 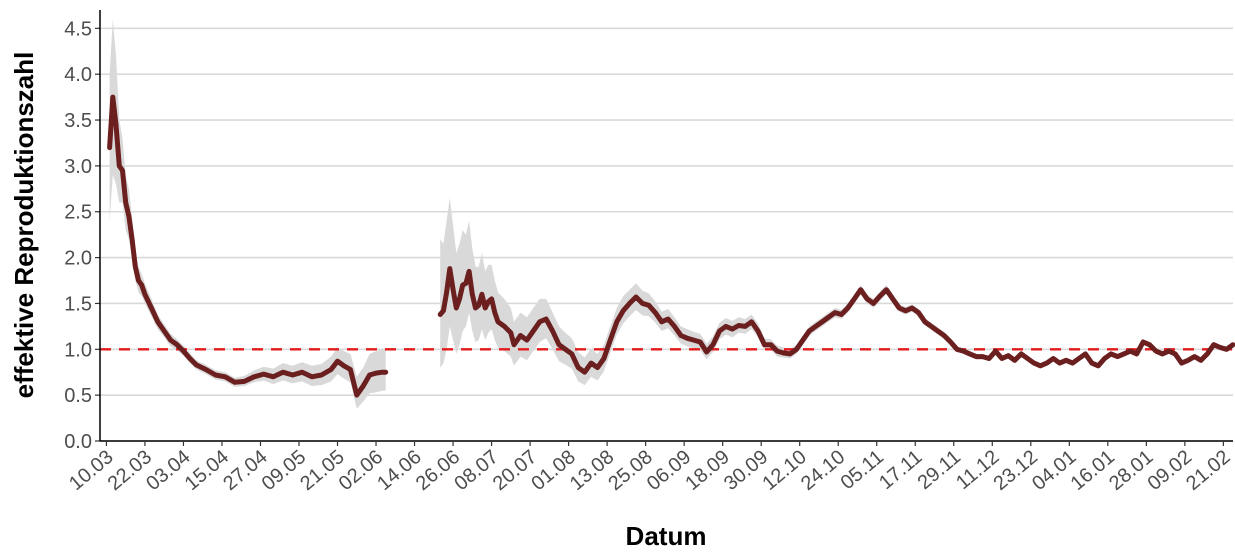 I want to click on x-axis-title: Datum, so click(x=666, y=536).